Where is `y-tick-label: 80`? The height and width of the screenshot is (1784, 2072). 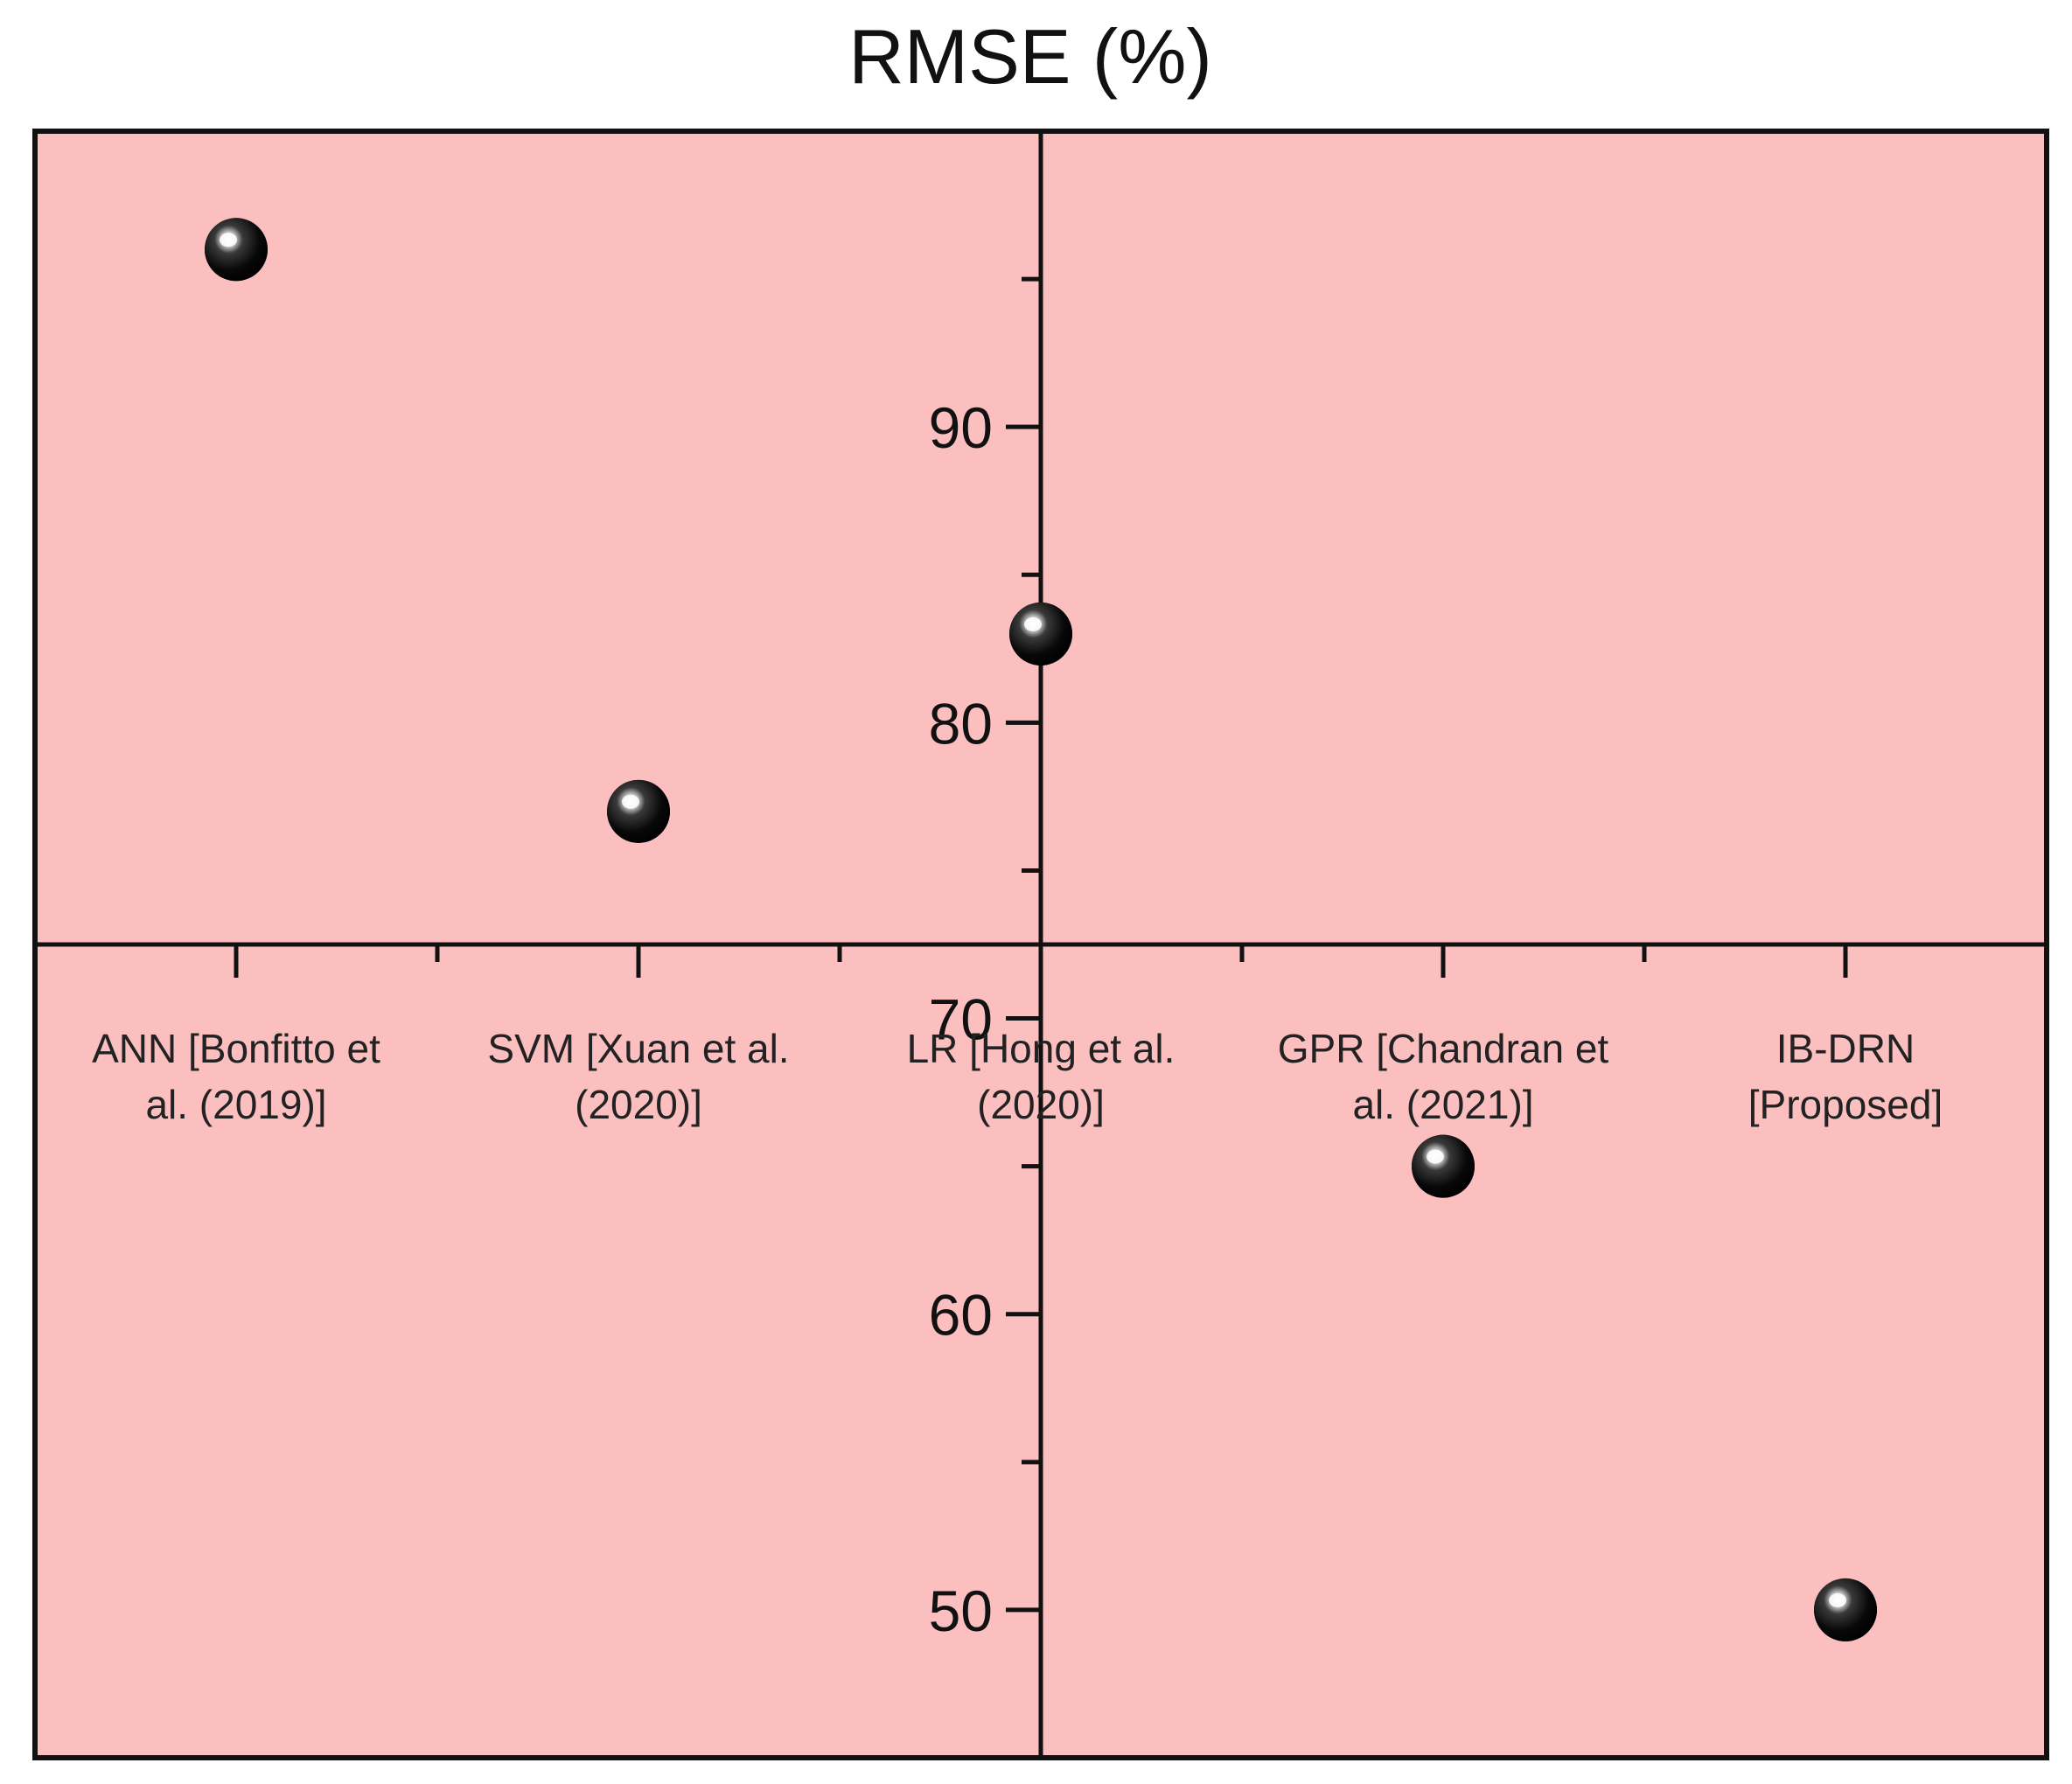 y-tick-label: 80 is located at coordinates (961, 723).